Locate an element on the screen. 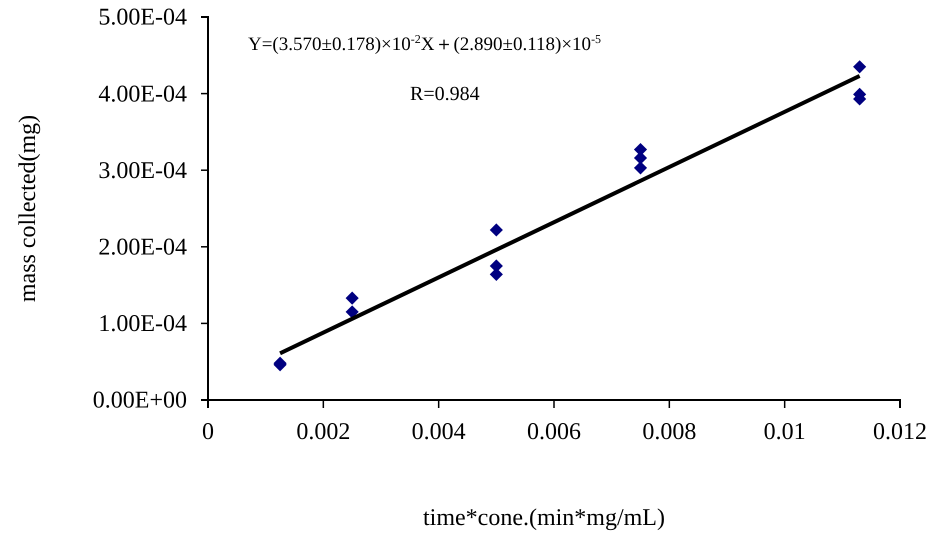  annotation: Y=(3.570±0.178)×10$^{-2}$X＋(2.890±0.118)×10$^{-5}$ is located at coordinates (425, 43).